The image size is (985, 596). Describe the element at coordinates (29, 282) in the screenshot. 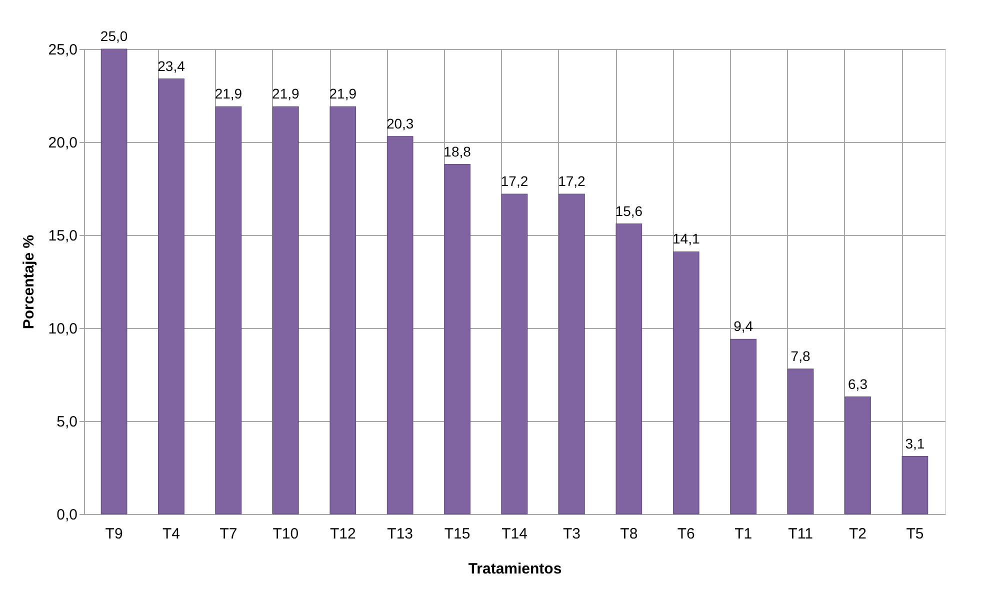

I see `y-axis-title: Porcentaje %` at that location.